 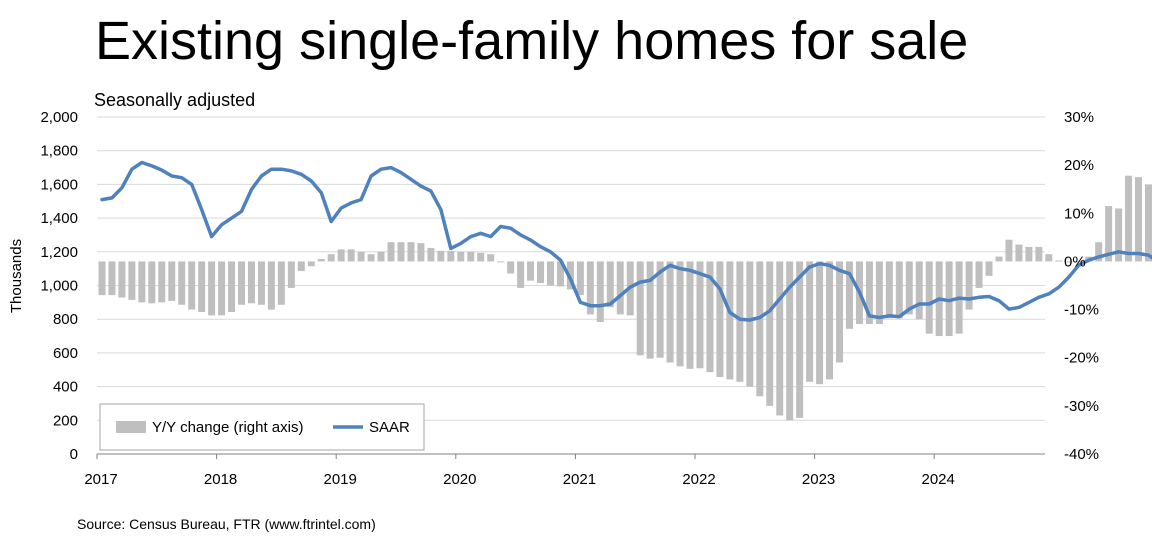 I want to click on x-tick-label: 2021, so click(x=579, y=479).